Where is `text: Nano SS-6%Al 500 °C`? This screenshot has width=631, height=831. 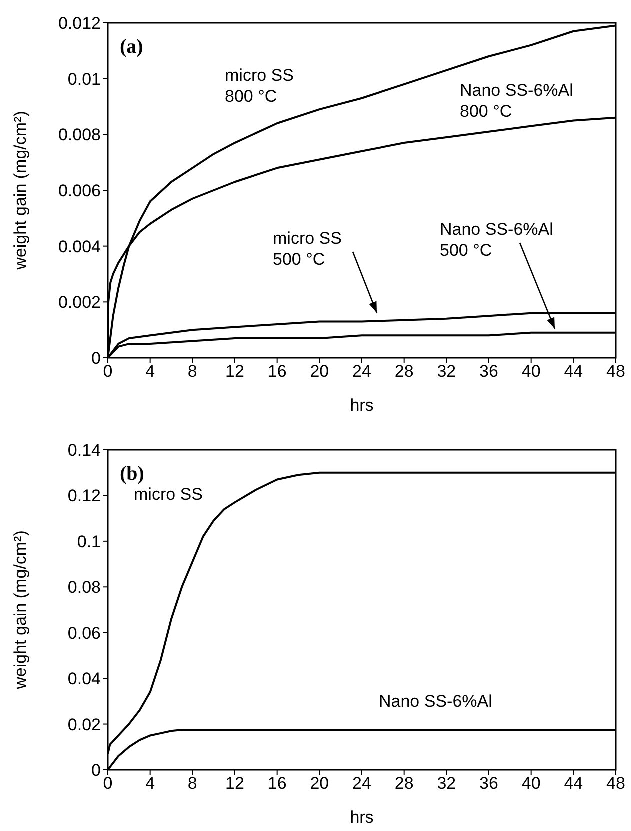
text: Nano SS-6%Al 500 °C is located at coordinates (497, 240).